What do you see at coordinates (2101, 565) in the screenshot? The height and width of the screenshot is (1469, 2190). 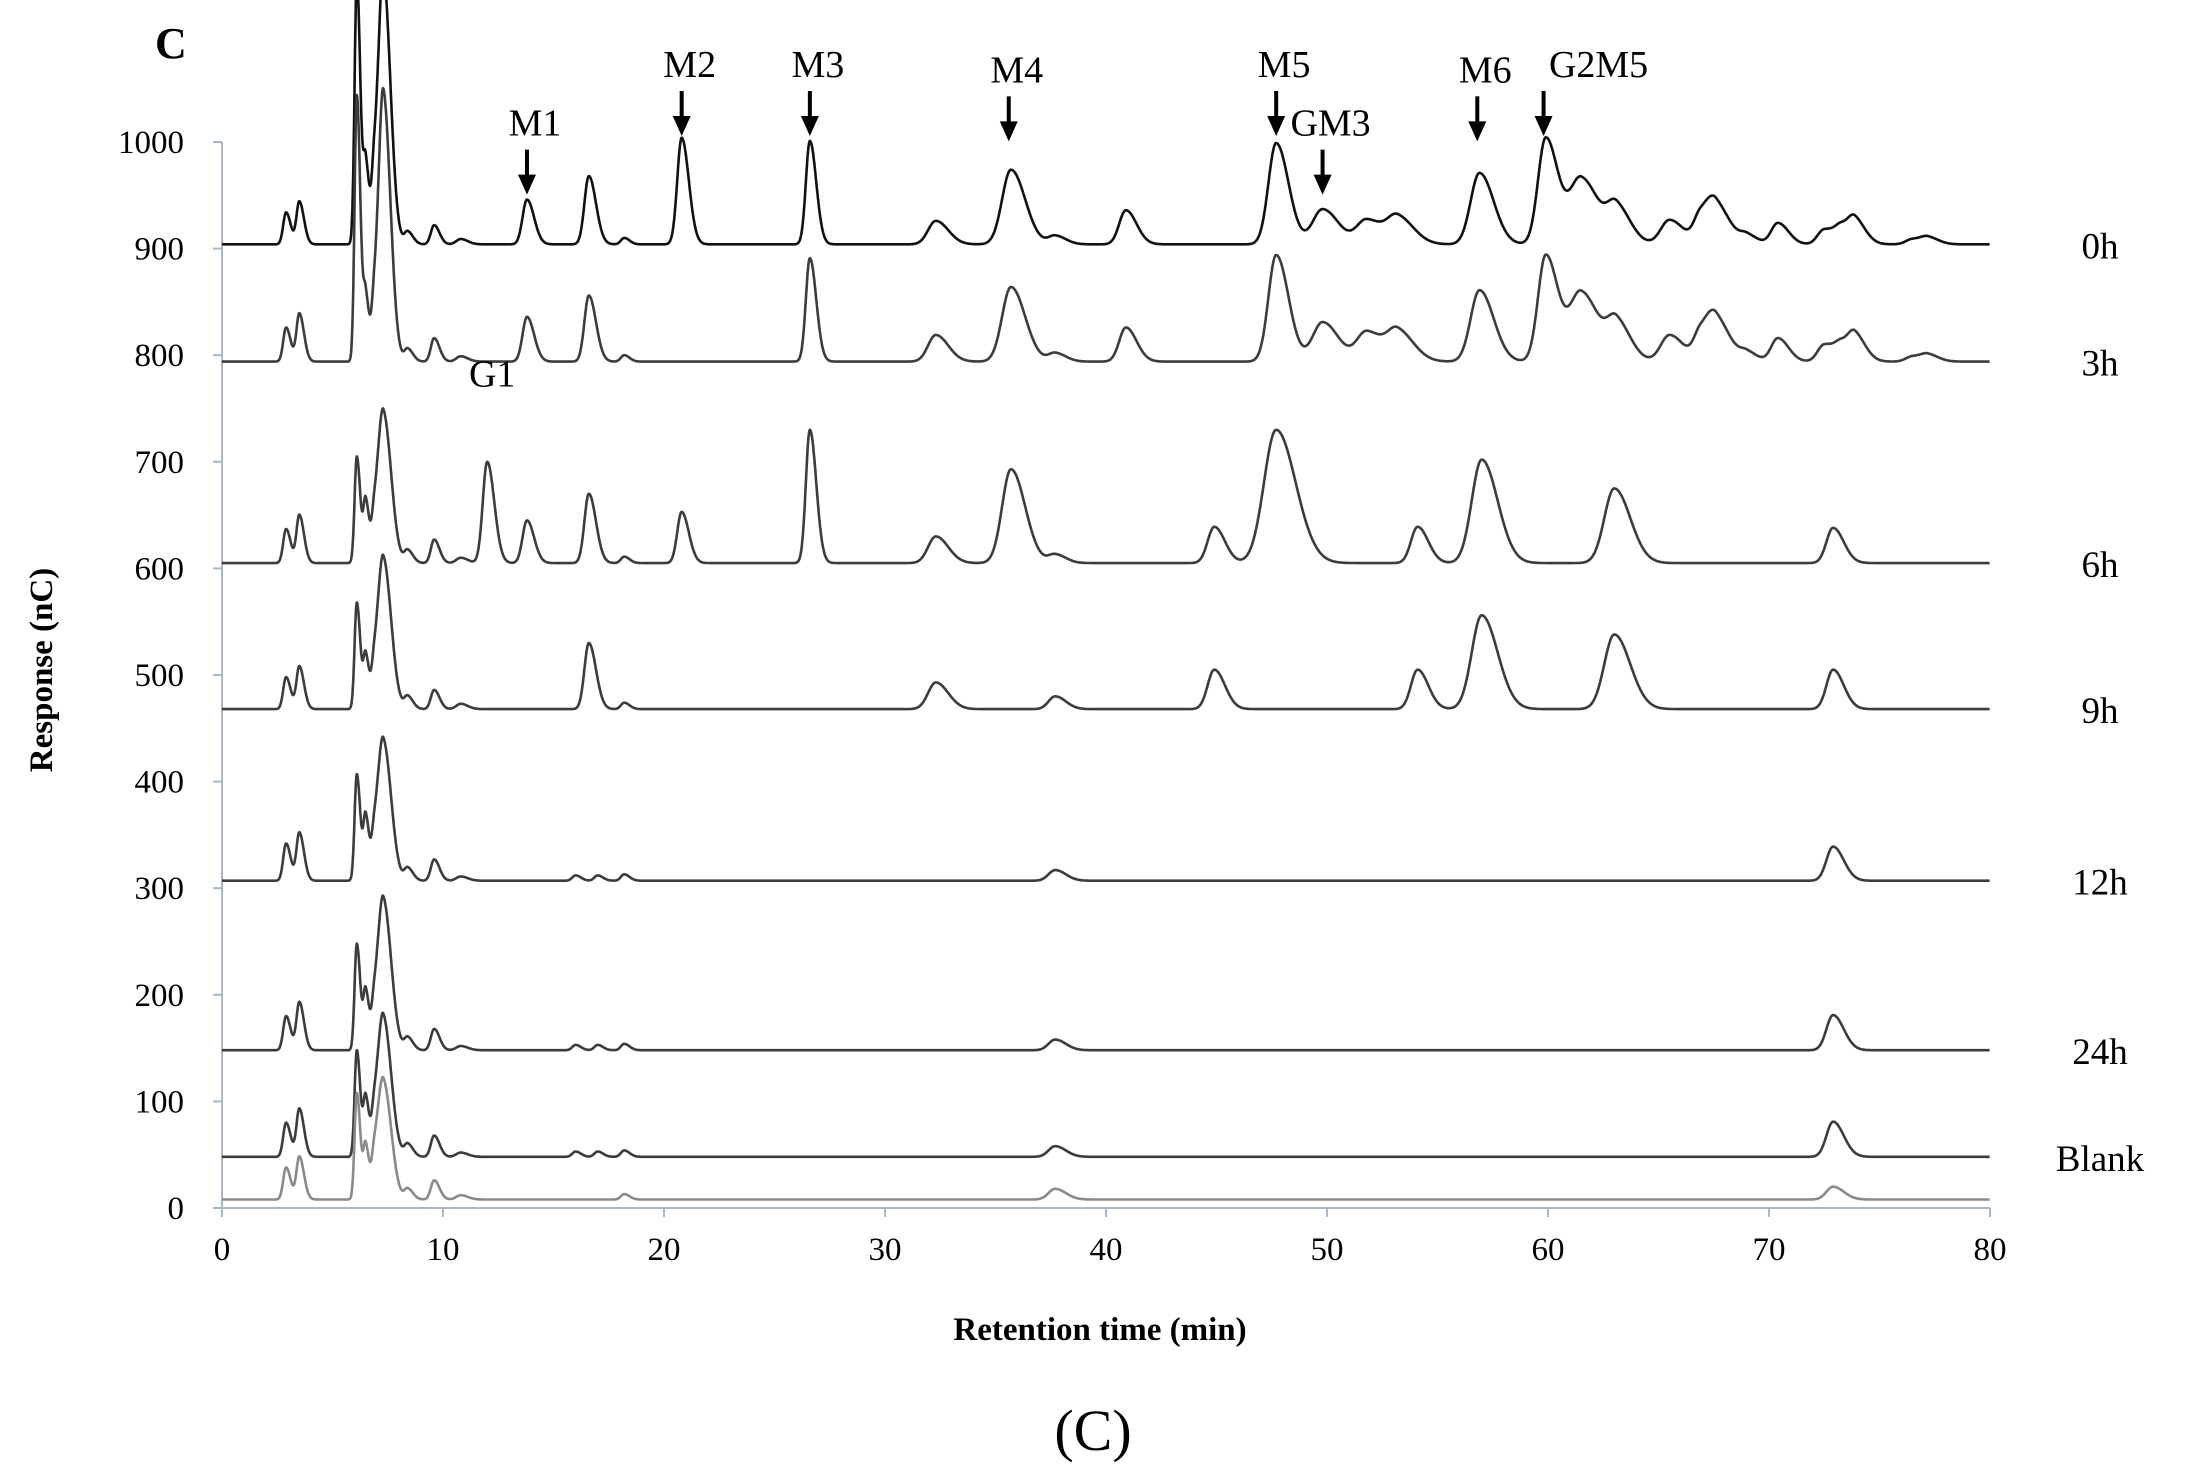 I see `series-label: 6h` at bounding box center [2101, 565].